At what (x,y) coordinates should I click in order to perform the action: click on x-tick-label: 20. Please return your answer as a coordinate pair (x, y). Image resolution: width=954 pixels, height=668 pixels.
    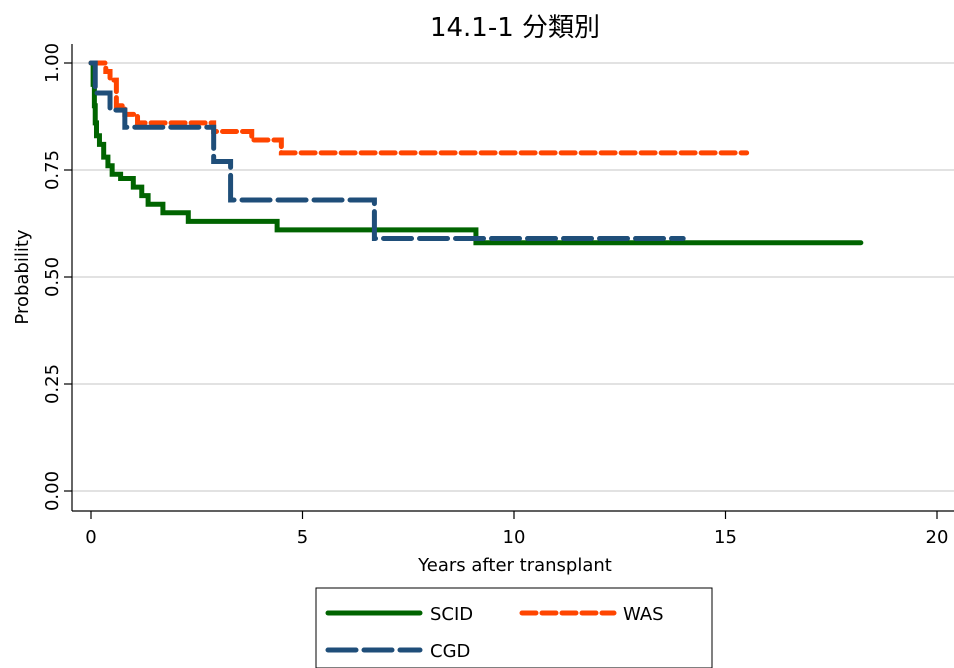
    Looking at the image, I should click on (937, 537).